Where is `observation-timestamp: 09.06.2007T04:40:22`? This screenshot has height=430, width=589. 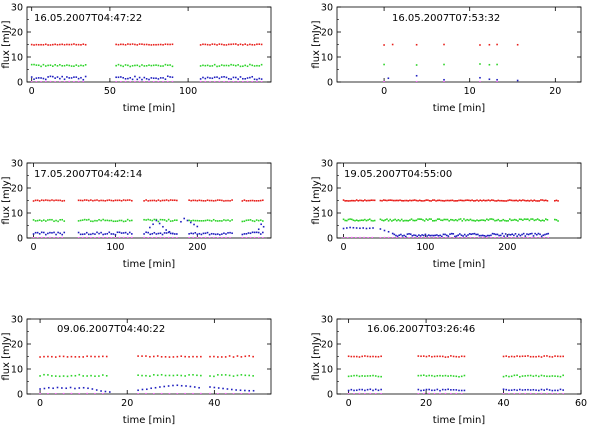 observation-timestamp: 09.06.2007T04:40:22 is located at coordinates (111, 329).